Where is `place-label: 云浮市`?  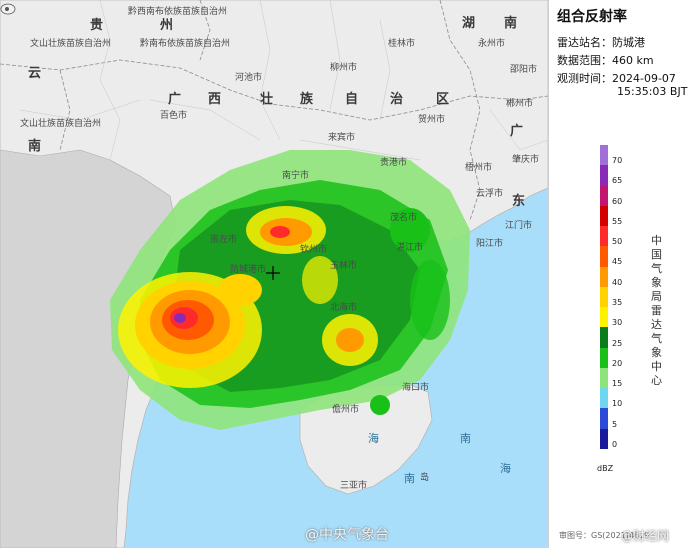
place-label: 云浮市 is located at coordinates (490, 194).